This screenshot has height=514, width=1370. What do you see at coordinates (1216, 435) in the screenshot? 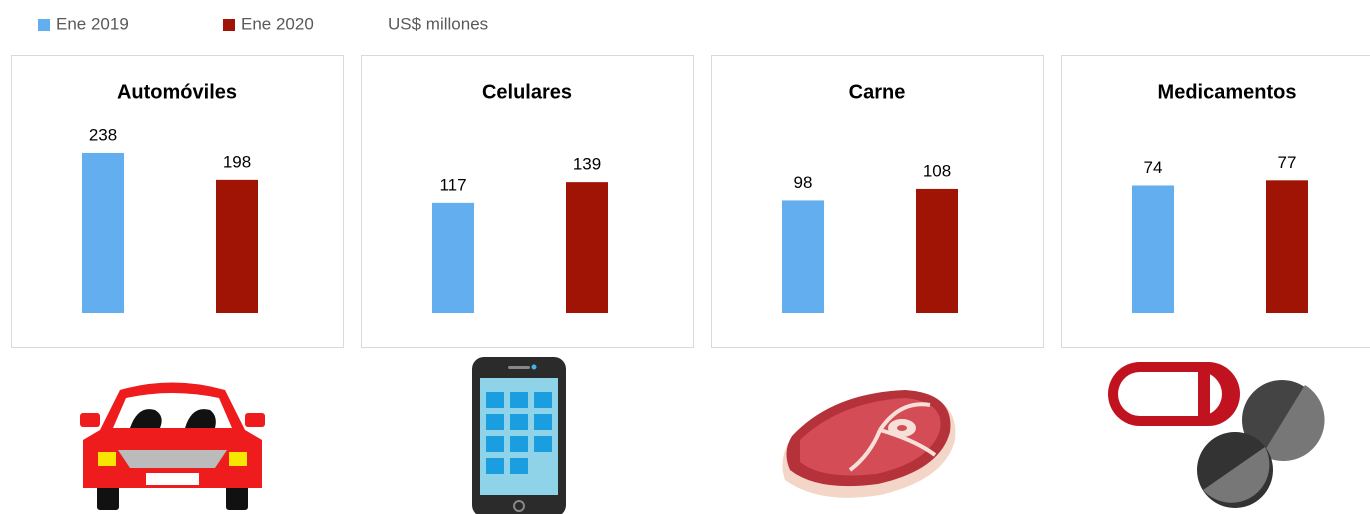
I see `pills-icon` at bounding box center [1216, 435].